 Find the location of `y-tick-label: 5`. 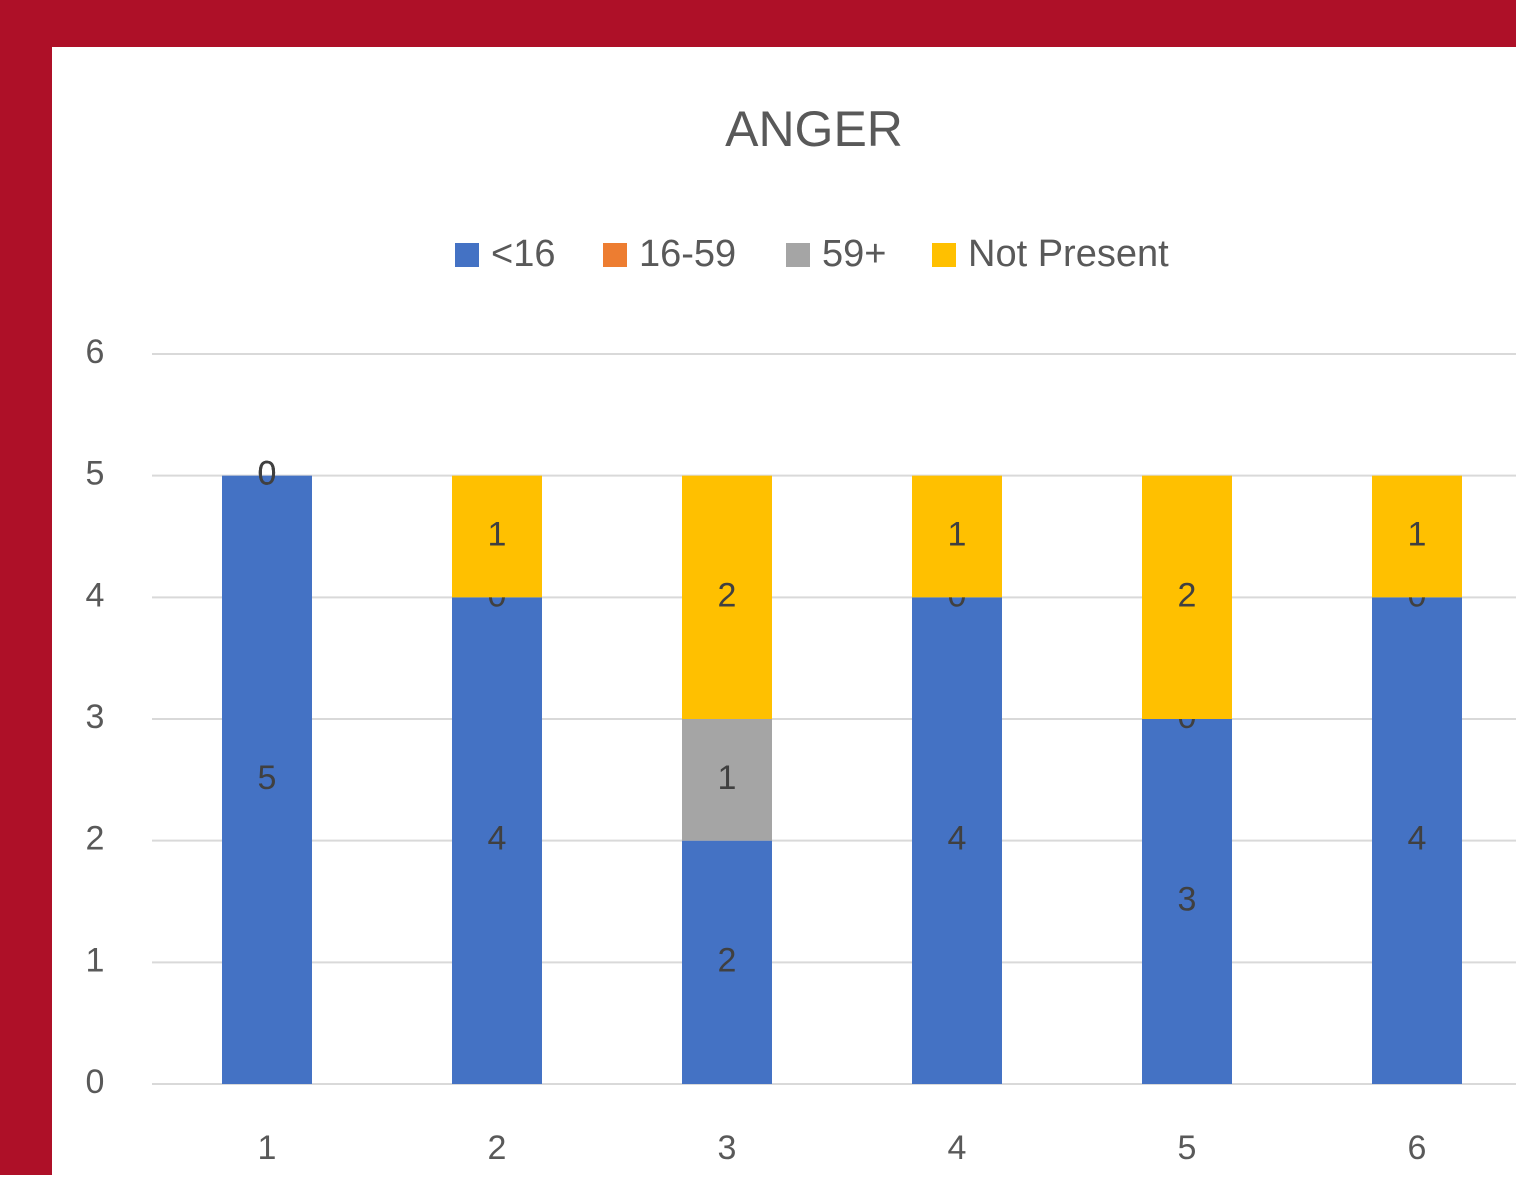

y-tick-label: 5 is located at coordinates (95, 474).